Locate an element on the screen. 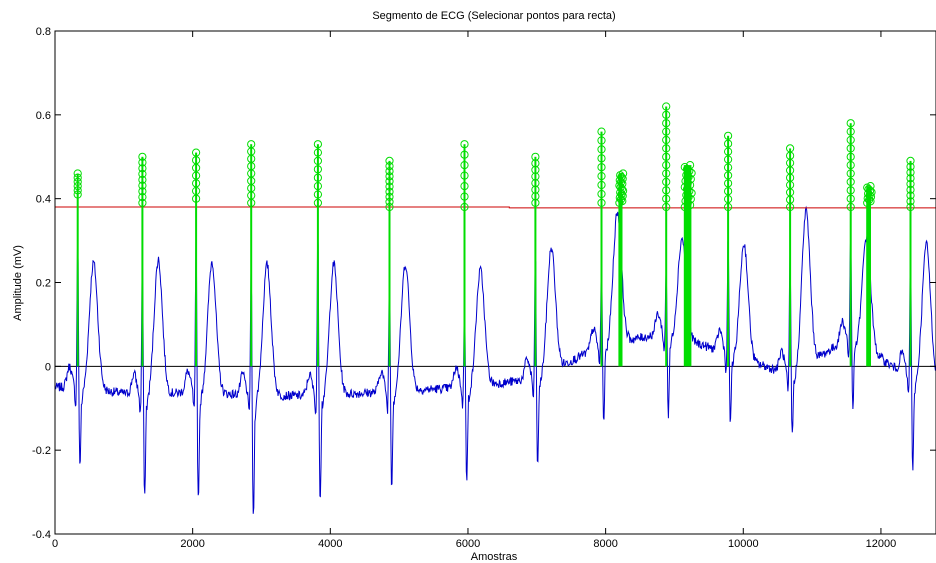 The height and width of the screenshot is (563, 936). x-tick-label: 2000 is located at coordinates (192, 544).